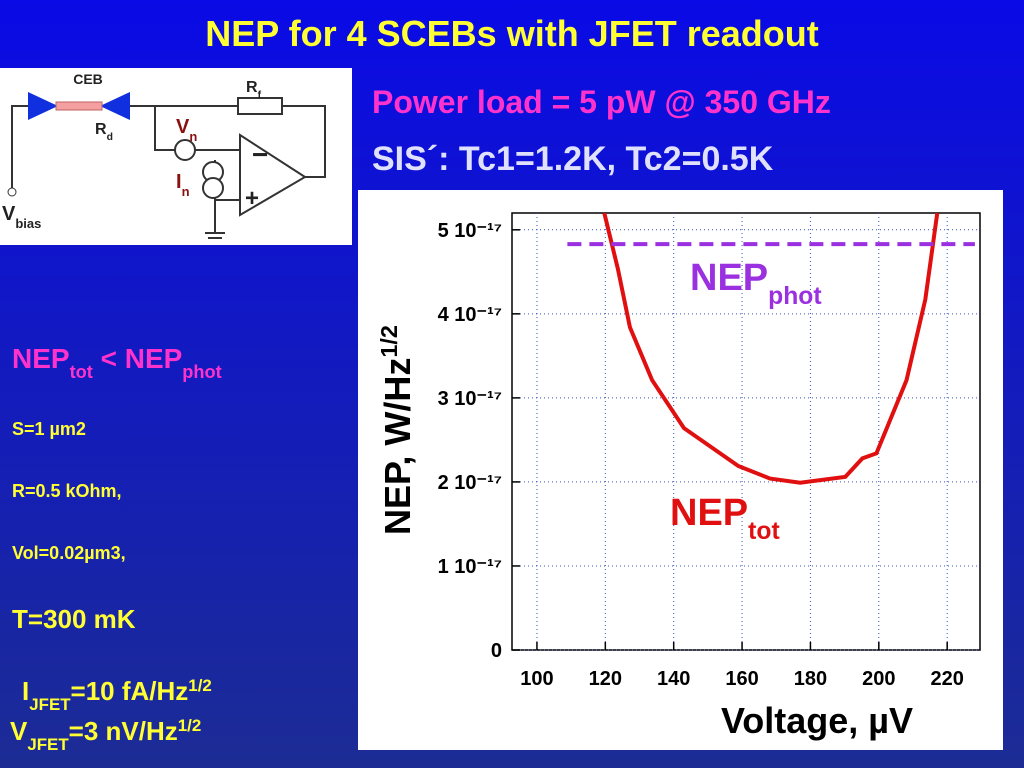  What do you see at coordinates (49, 429) in the screenshot?
I see `parameter: S=1 µm2` at bounding box center [49, 429].